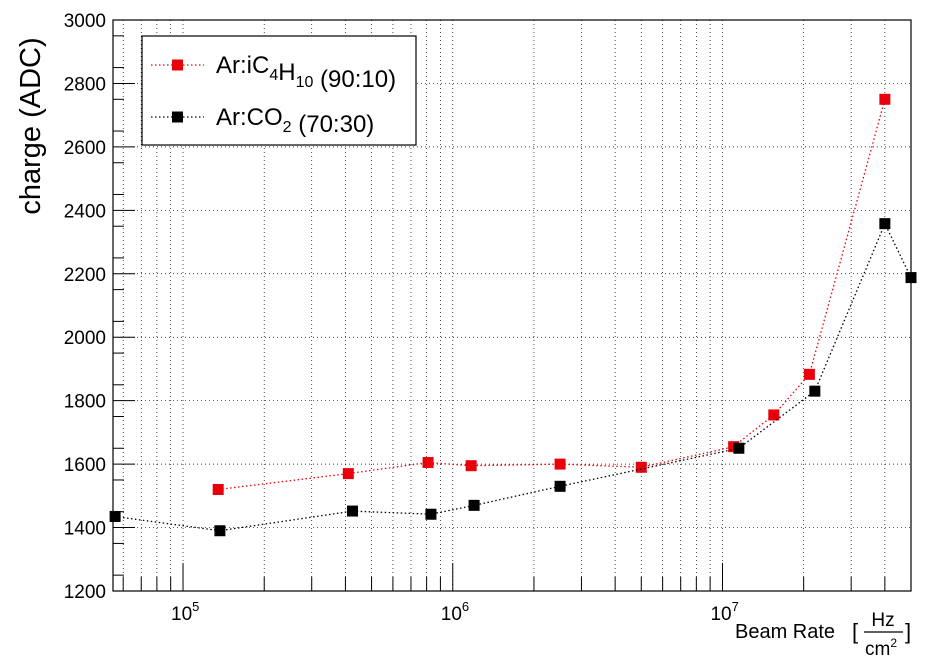 This screenshot has width=927, height=666. Describe the element at coordinates (908, 631) in the screenshot. I see `x-axis-bracket-close: ]` at that location.